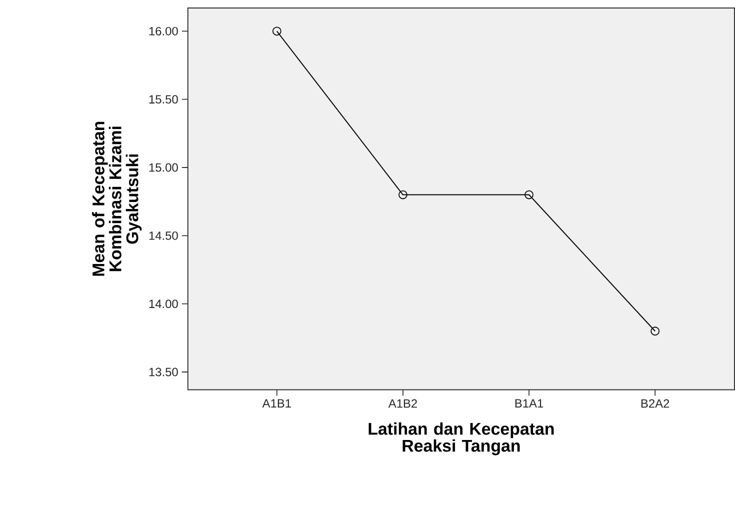 This screenshot has width=735, height=510. I want to click on y-axis-title: Mean of Kecepatan Kombinasi Kizami Gyakutsuki, so click(117, 199).